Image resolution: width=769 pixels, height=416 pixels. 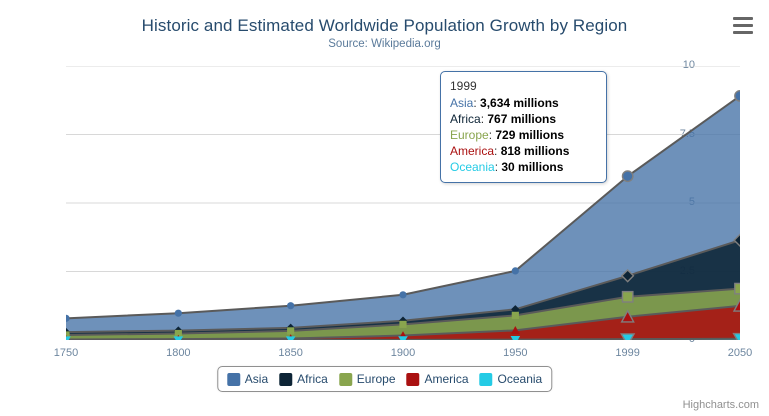 What do you see at coordinates (720, 405) in the screenshot?
I see `credits-label: Highcharts.com` at bounding box center [720, 405].